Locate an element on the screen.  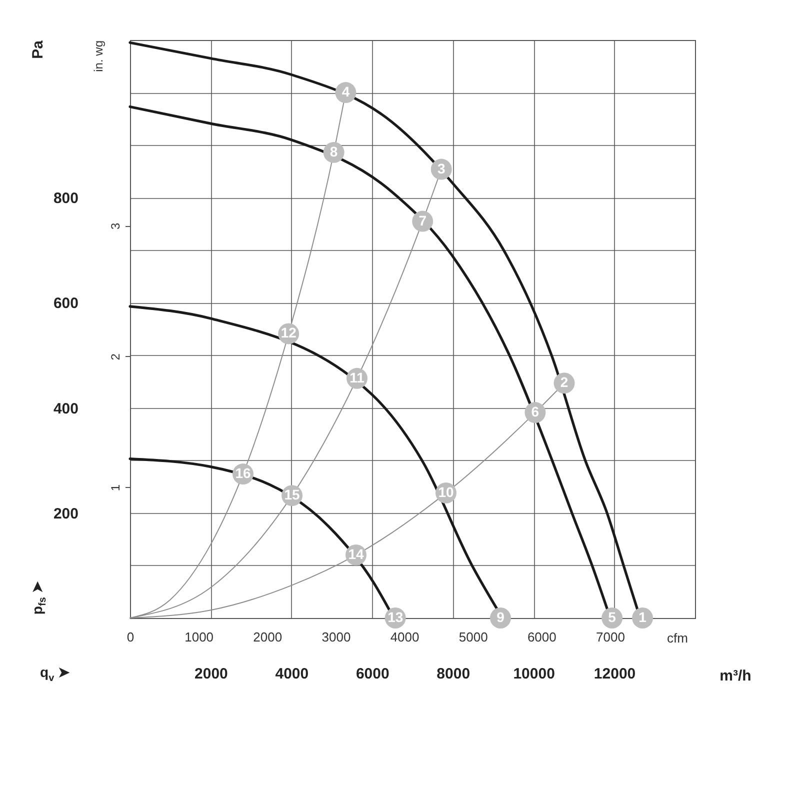
y-tick-label: 200 is located at coordinates (65, 513).